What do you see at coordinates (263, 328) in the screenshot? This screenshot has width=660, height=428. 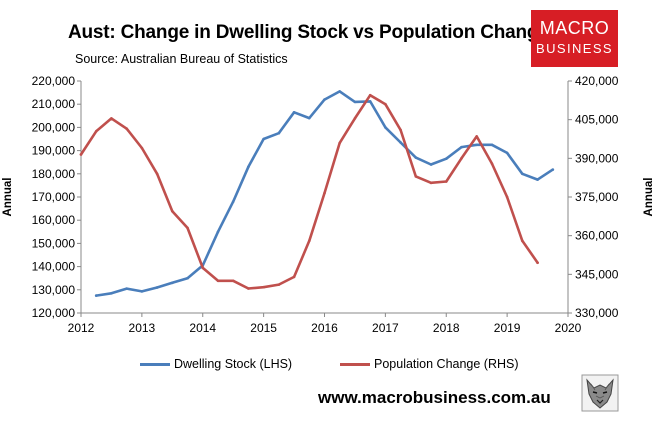 I see `x-tick-label: 2015` at bounding box center [263, 328].